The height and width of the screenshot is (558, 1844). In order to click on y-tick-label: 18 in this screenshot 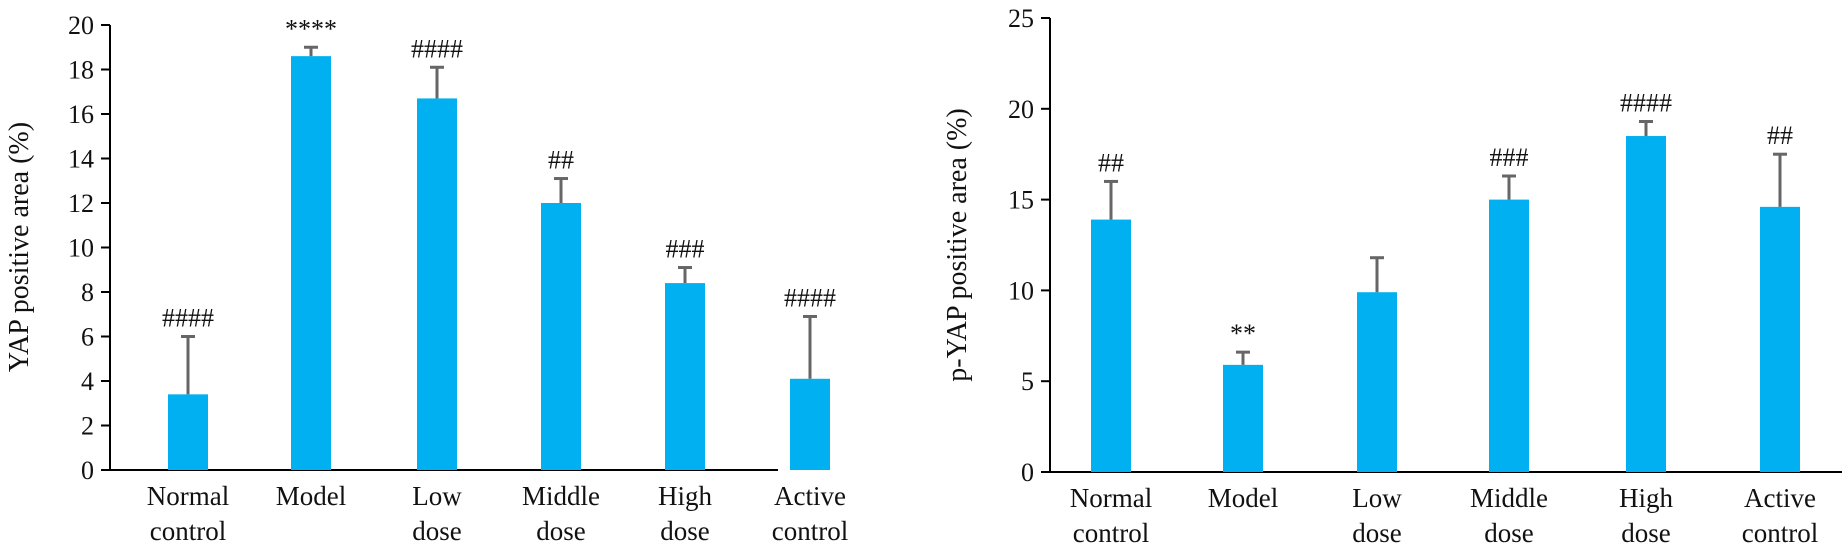, I will do `click(81, 70)`.